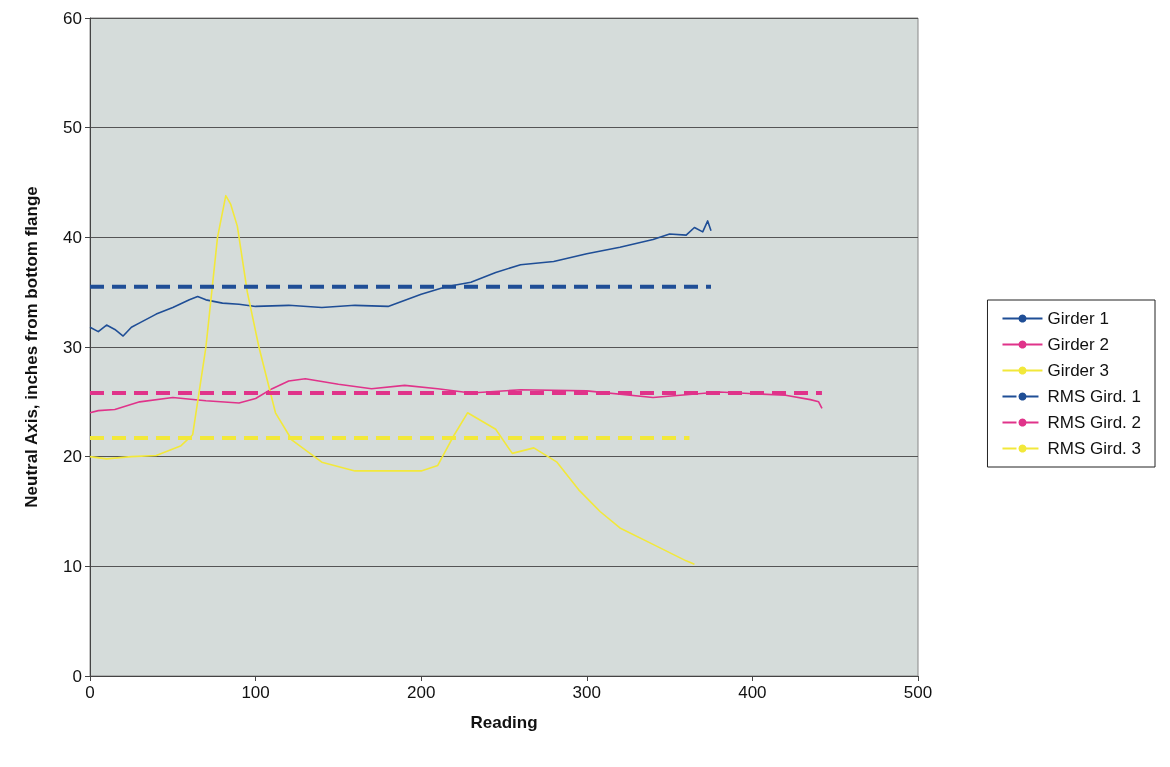 This screenshot has height=767, width=1170. I want to click on y-tick-label: 20, so click(72, 457).